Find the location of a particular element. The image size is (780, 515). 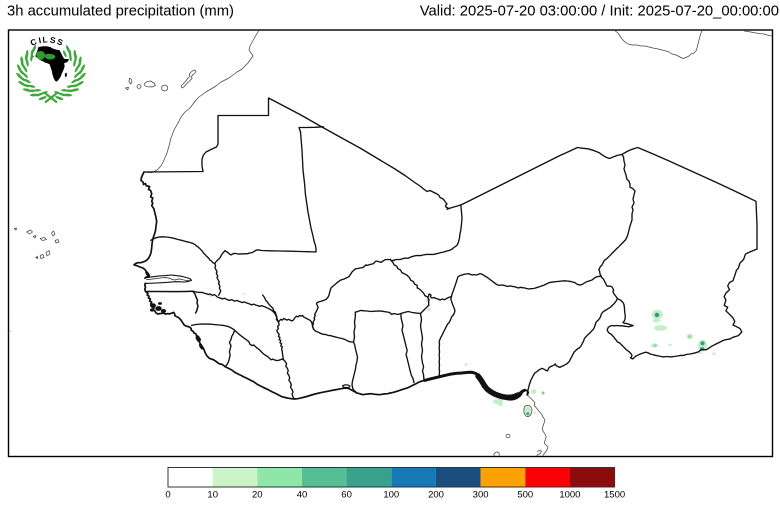

svg-text: 20 is located at coordinates (257, 495).